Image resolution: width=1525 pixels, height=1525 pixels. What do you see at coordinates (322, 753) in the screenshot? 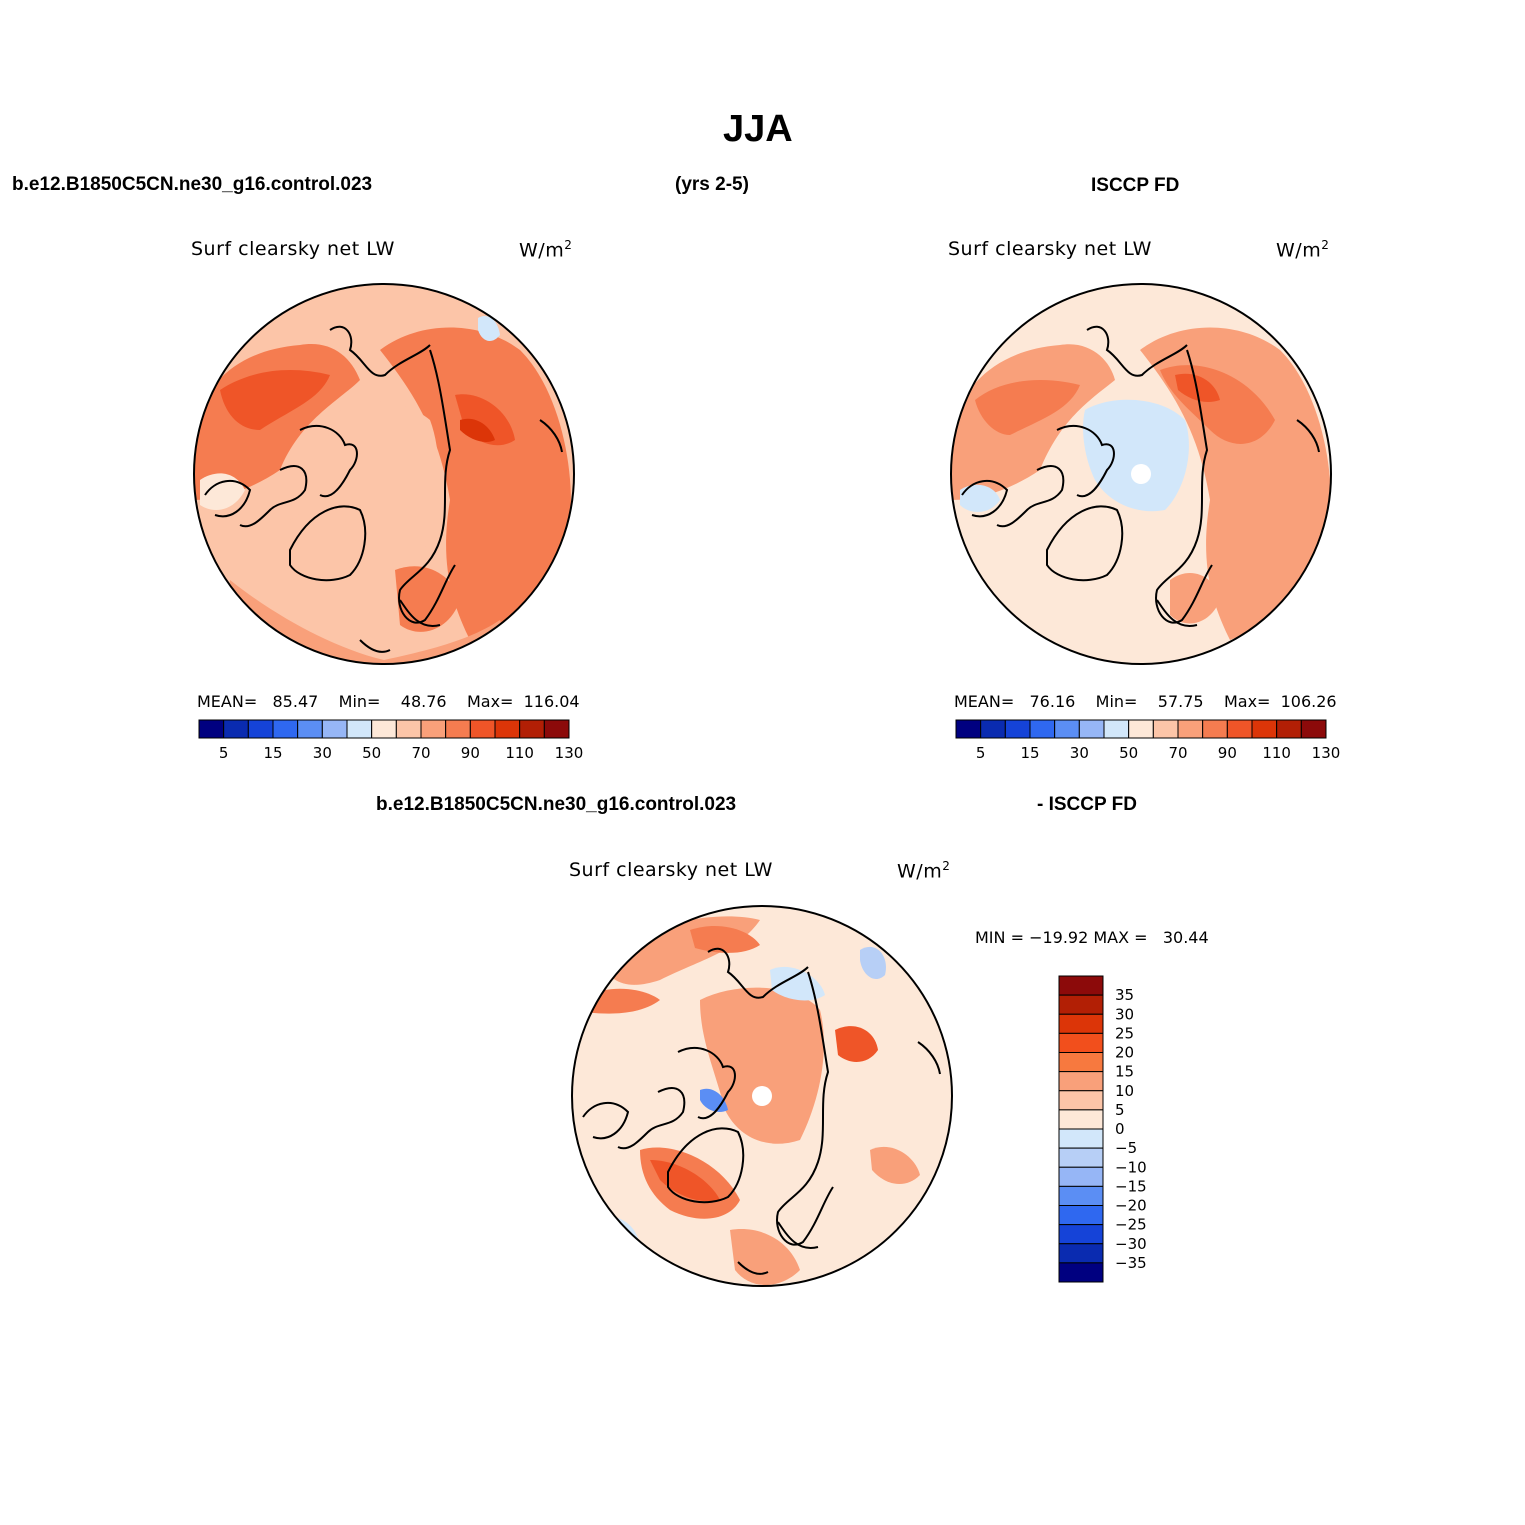
I see `colorbar-model-label-2: 30` at bounding box center [322, 753].